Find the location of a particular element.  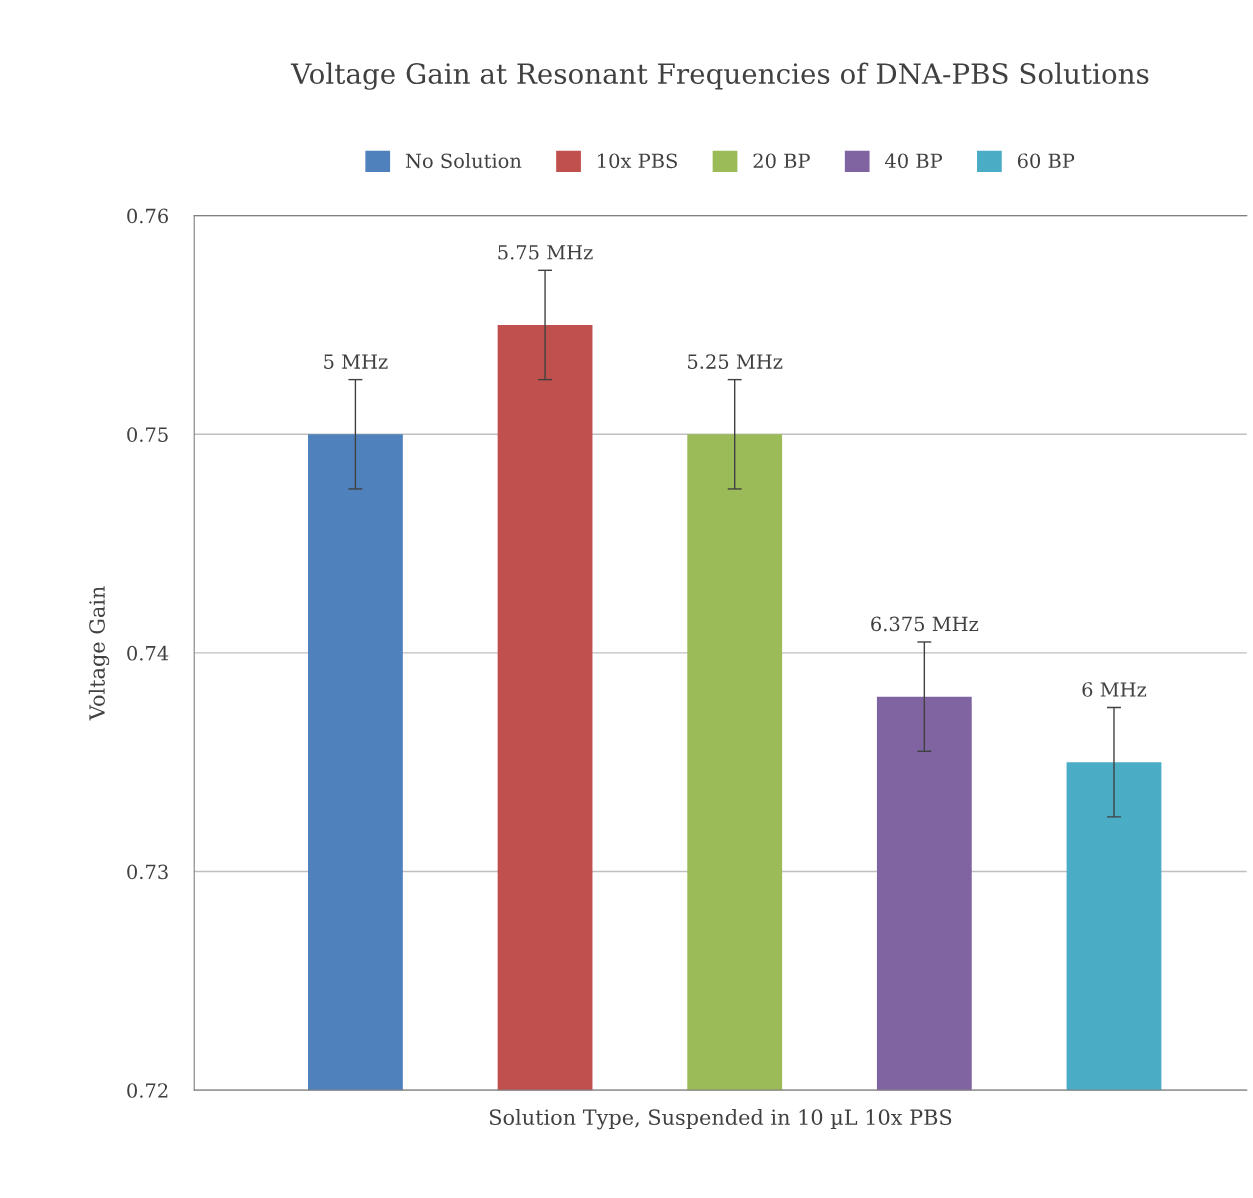

annotation: 6 MHz is located at coordinates (1114, 689).